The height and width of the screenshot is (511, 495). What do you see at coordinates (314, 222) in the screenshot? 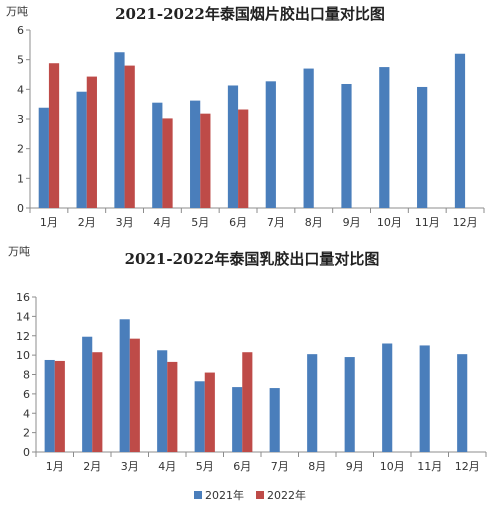
I see `chart1-x-tick-label: 8月` at bounding box center [314, 222].